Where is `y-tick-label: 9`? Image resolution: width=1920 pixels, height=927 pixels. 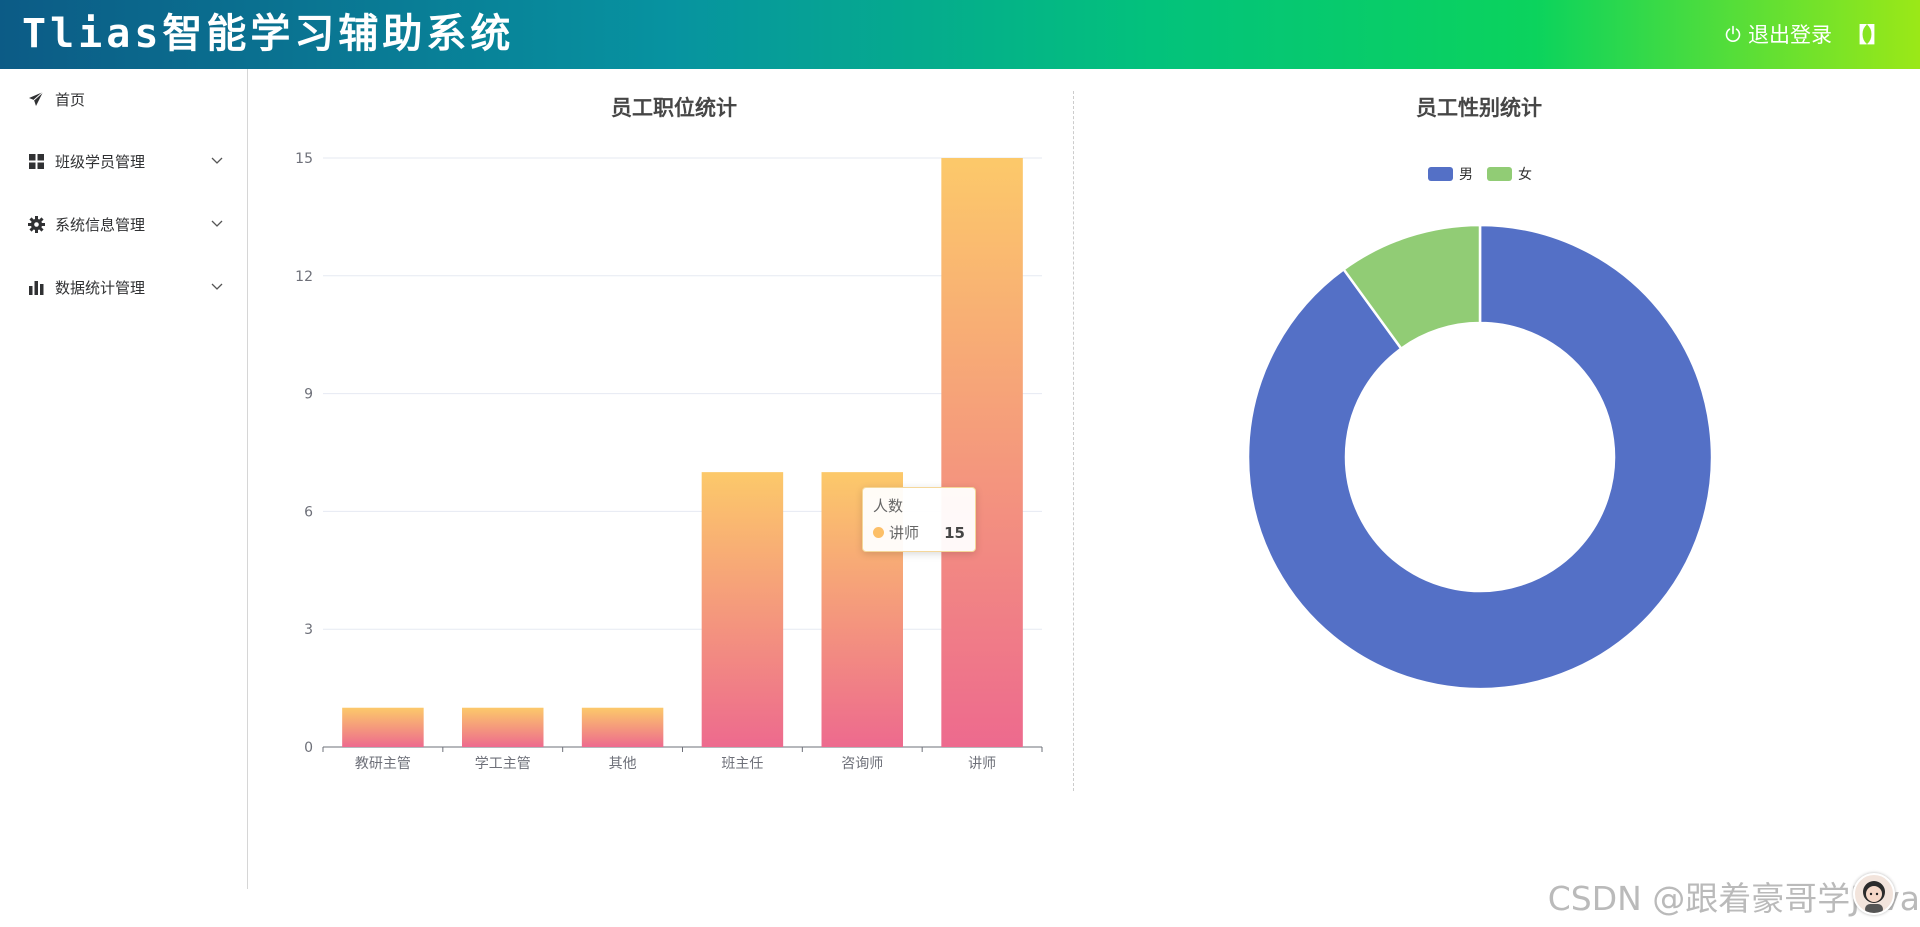 y-tick-label: 9 is located at coordinates (308, 395).